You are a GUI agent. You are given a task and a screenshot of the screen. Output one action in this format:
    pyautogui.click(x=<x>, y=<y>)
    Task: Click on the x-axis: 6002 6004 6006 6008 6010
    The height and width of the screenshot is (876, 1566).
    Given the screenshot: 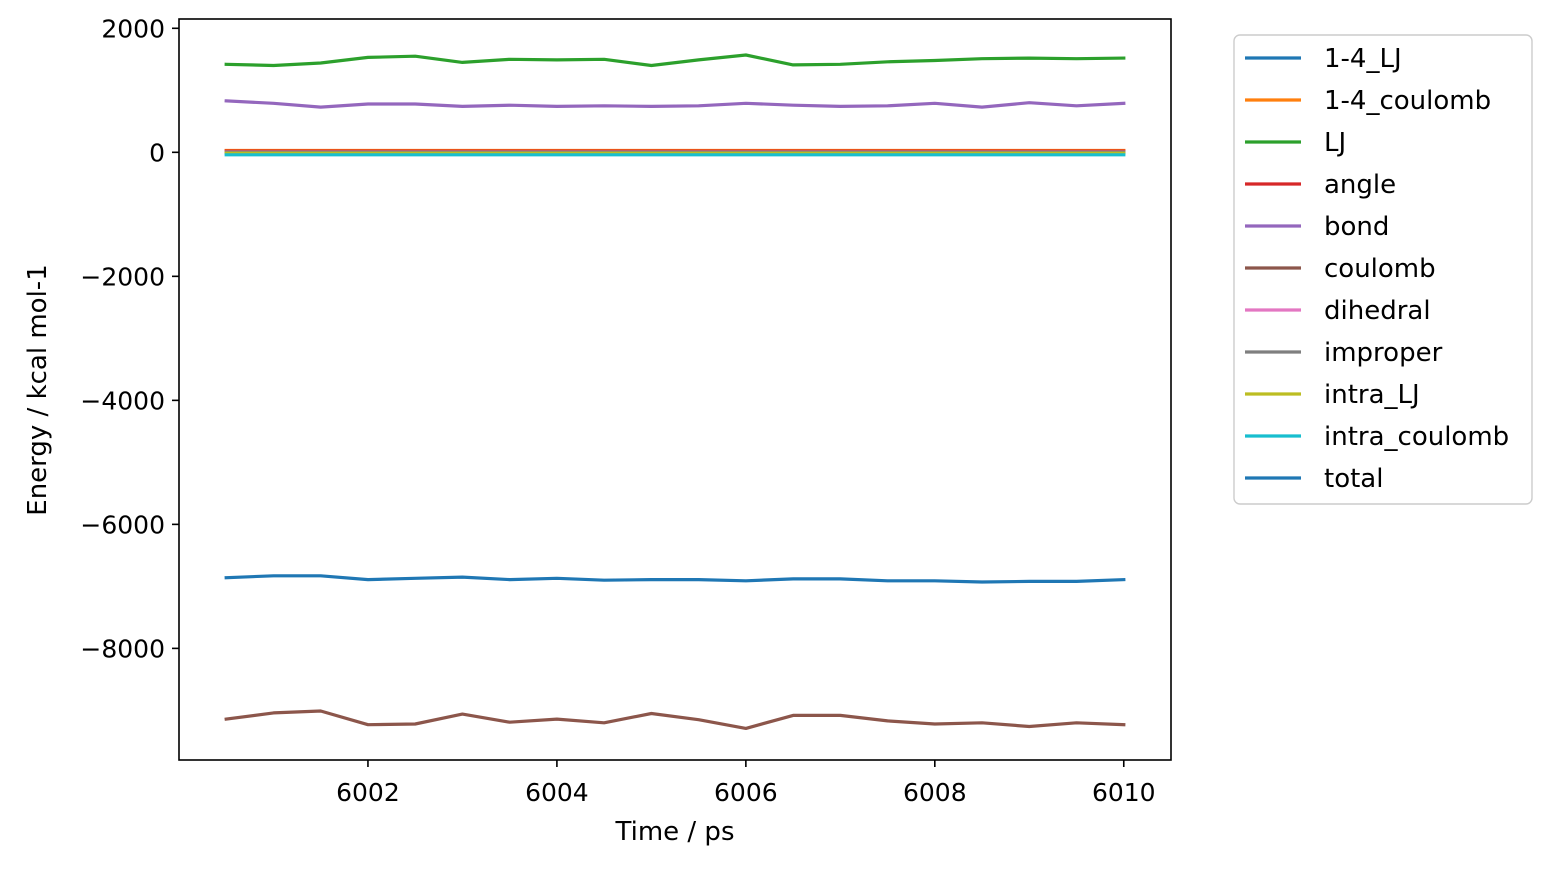 What is the action you would take?
    pyautogui.click(x=746, y=783)
    